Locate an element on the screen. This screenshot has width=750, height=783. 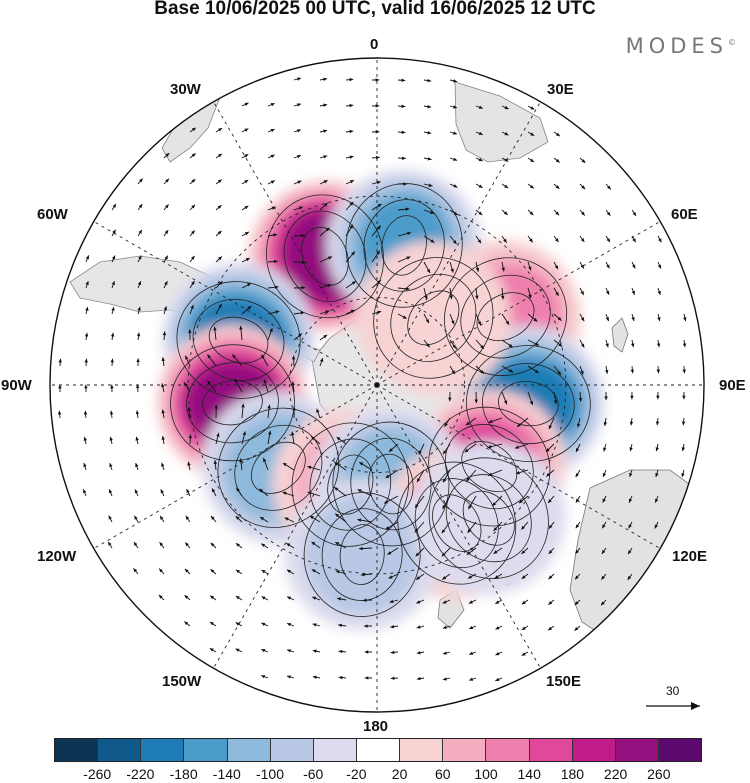
brand-name: MODES is located at coordinates (676, 46).